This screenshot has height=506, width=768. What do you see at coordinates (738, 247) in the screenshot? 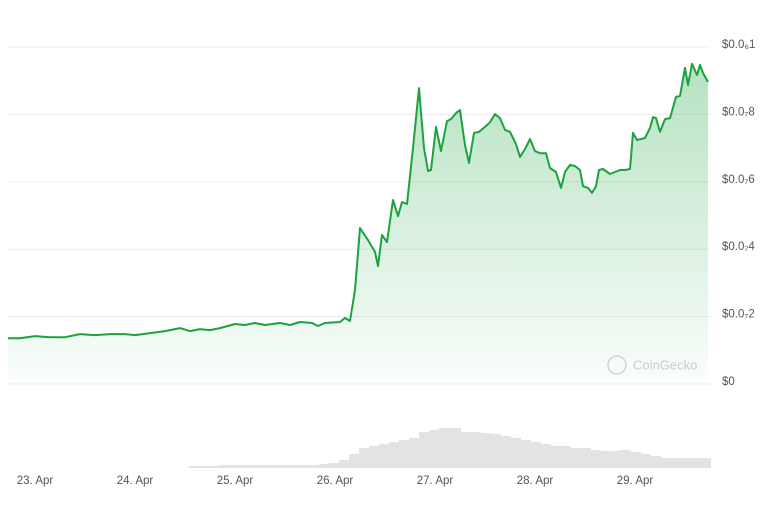
I see `y-tick-label: $0.0₇4` at bounding box center [738, 247].